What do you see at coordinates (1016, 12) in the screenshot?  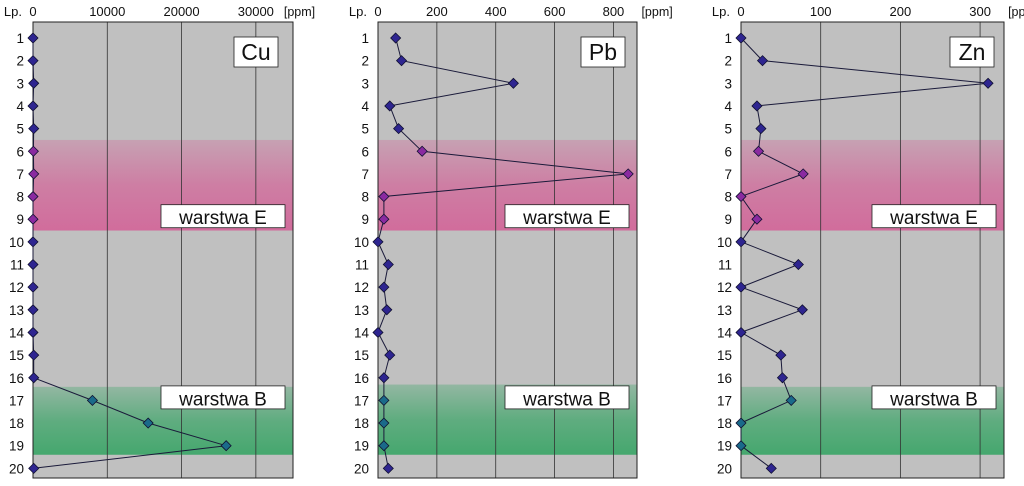 I see `unit-label: [ppm]` at bounding box center [1016, 12].